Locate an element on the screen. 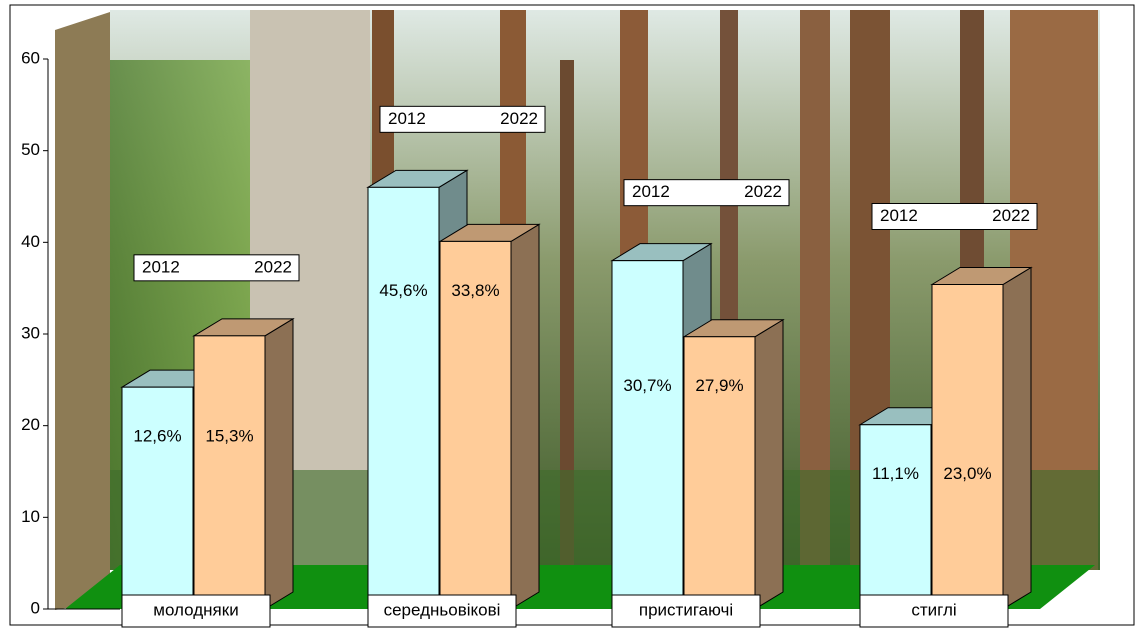  y-tick-label: 10 is located at coordinates (30, 516).